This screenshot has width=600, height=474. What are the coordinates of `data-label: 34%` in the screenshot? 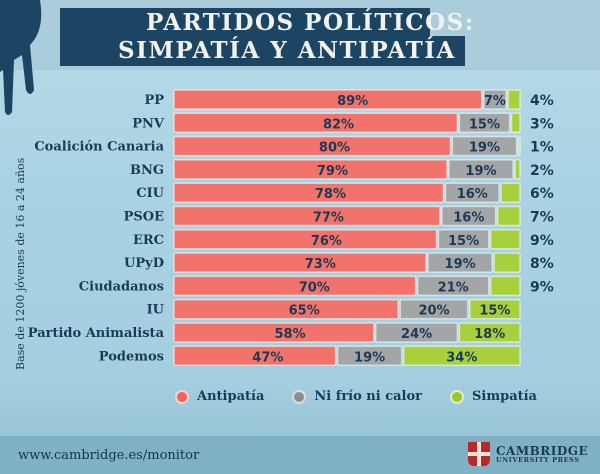 It's located at (461, 357).